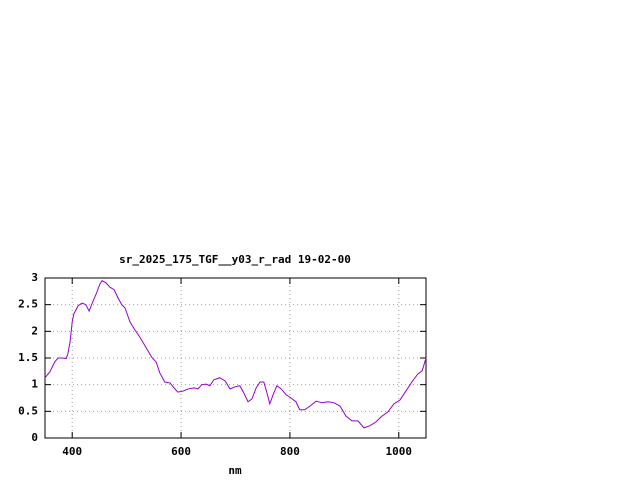  What do you see at coordinates (72, 451) in the screenshot?
I see `x-tick-label: 400` at bounding box center [72, 451].